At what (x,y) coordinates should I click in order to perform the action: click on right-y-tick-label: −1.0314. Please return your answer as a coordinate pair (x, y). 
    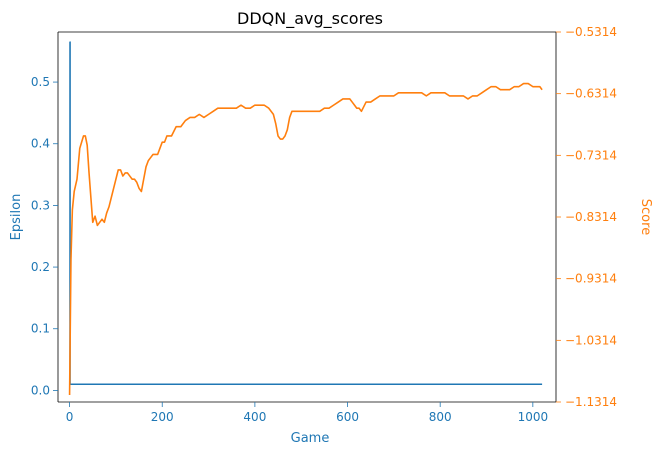
    Looking at the image, I should click on (591, 340).